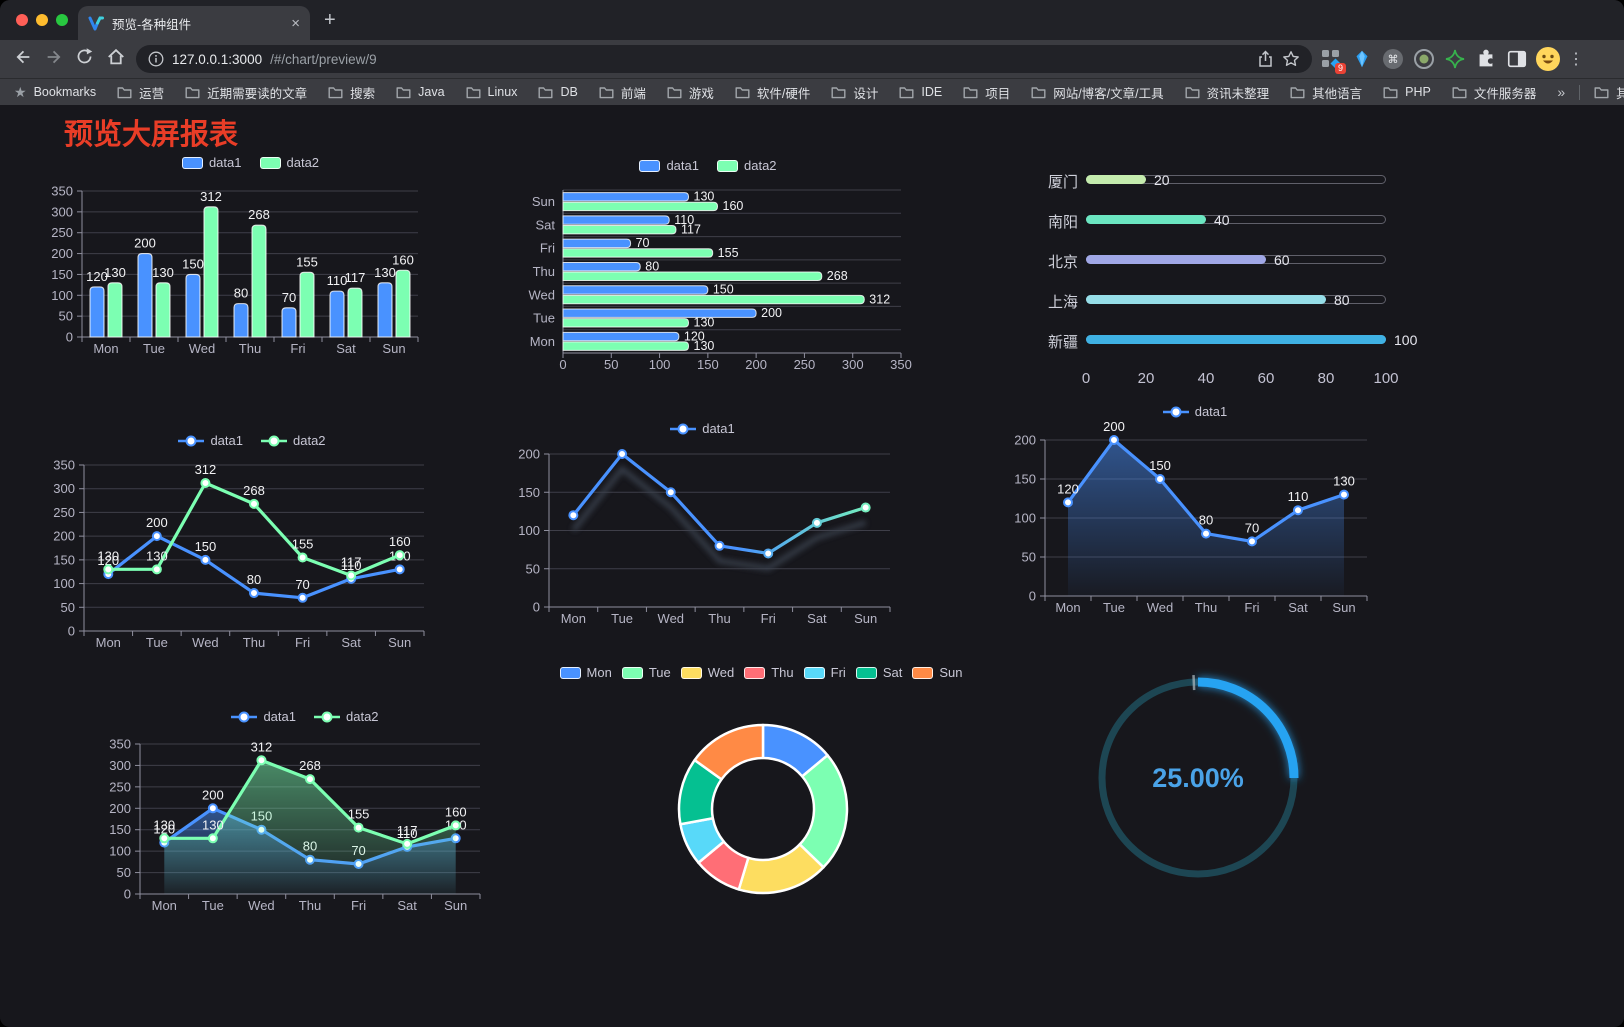 This screenshot has width=1624, height=1027. Describe the element at coordinates (619, 229) in the screenshot. I see `hbar-data2-Sat` at that location.